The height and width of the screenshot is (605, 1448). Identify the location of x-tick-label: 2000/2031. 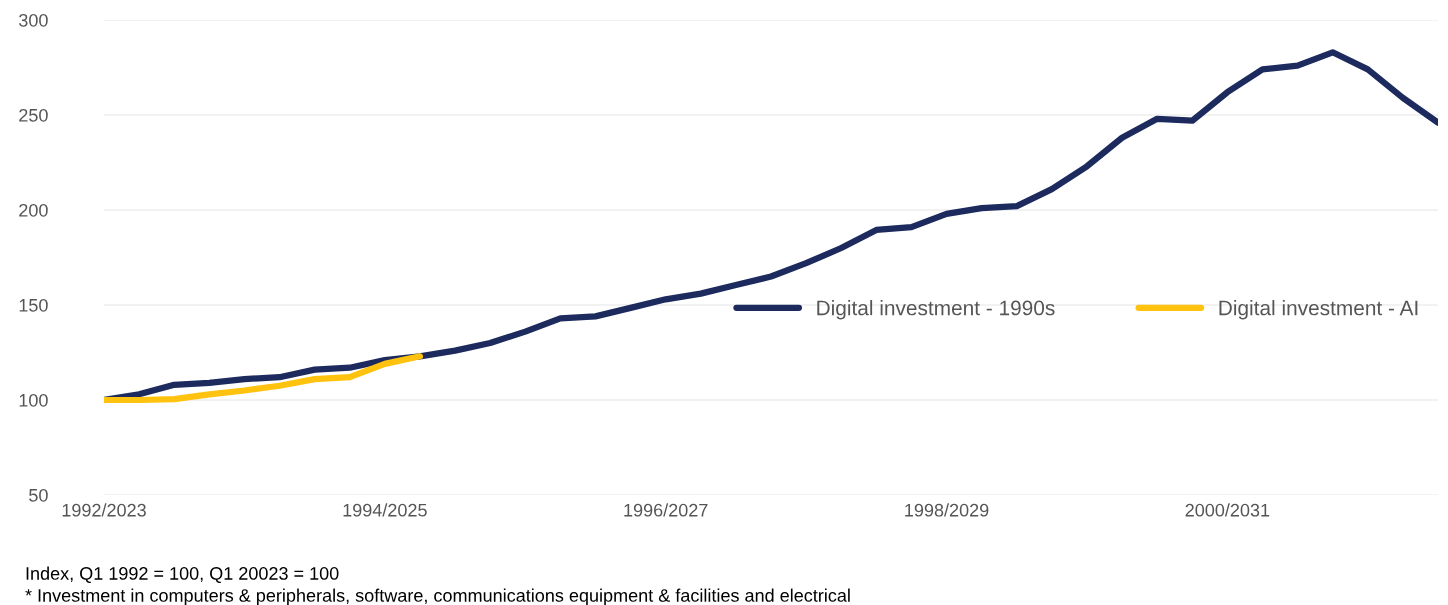
(1227, 510).